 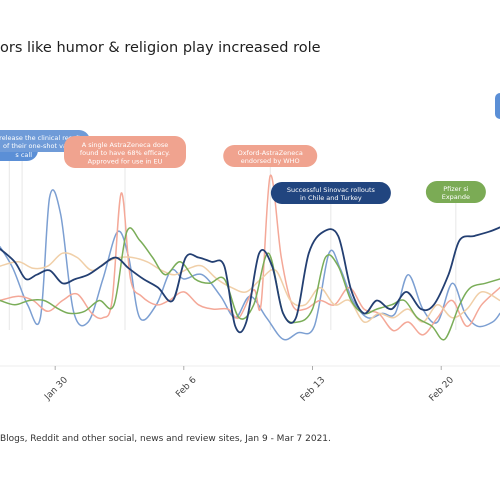 What do you see at coordinates (497, 106) in the screenshot?
I see `annotation-box-edge` at bounding box center [497, 106].